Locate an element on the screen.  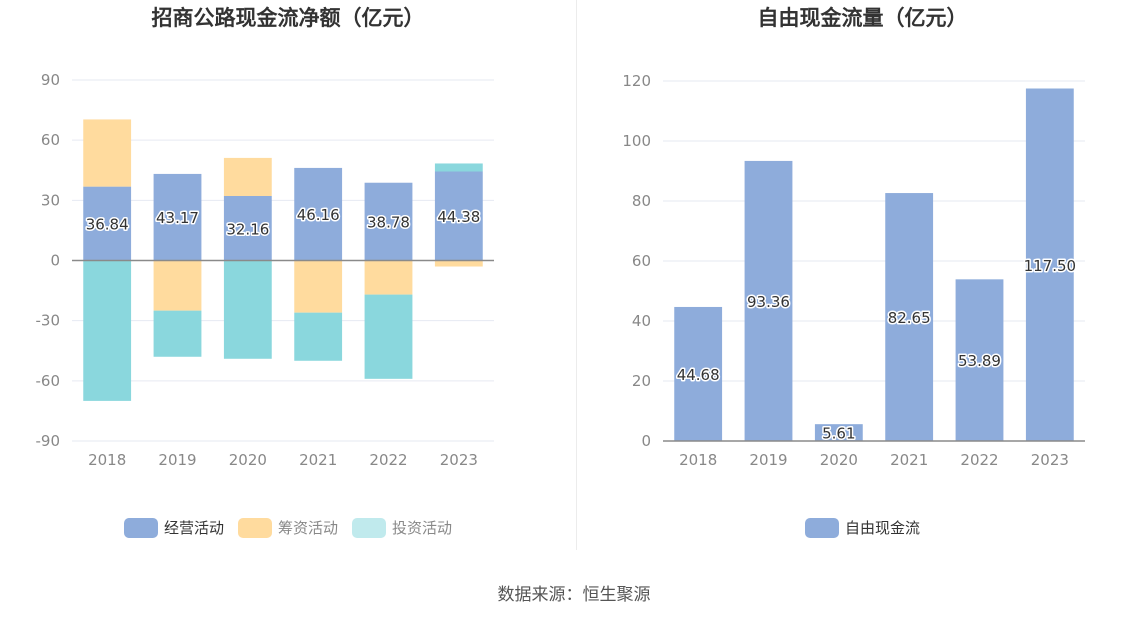
free-cash-flow-x-tick-label: 2022 is located at coordinates (979, 460).